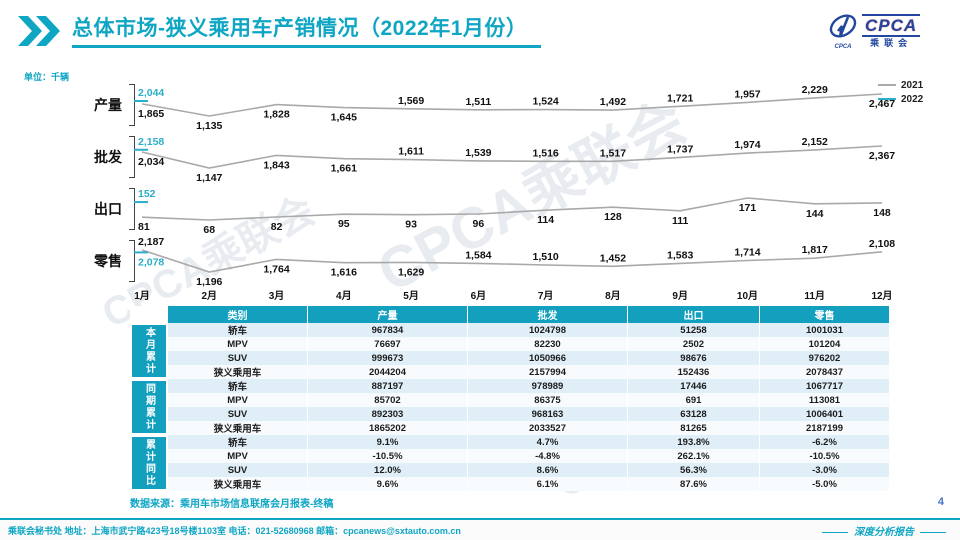  I want to click on table-header-0: 类别, so click(238, 314).